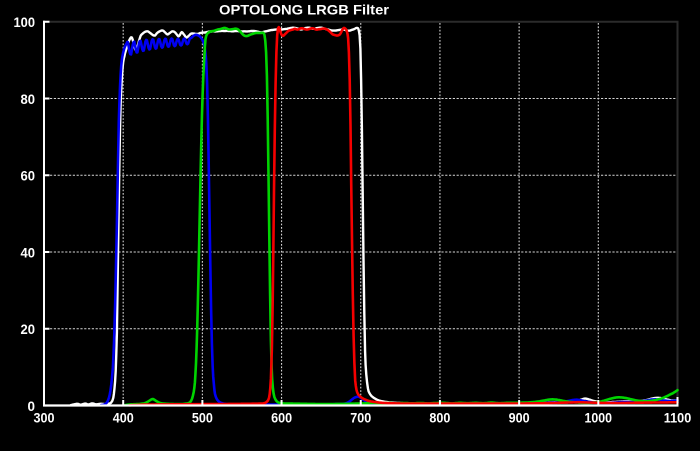  I want to click on svg-text: 60, so click(28, 176).